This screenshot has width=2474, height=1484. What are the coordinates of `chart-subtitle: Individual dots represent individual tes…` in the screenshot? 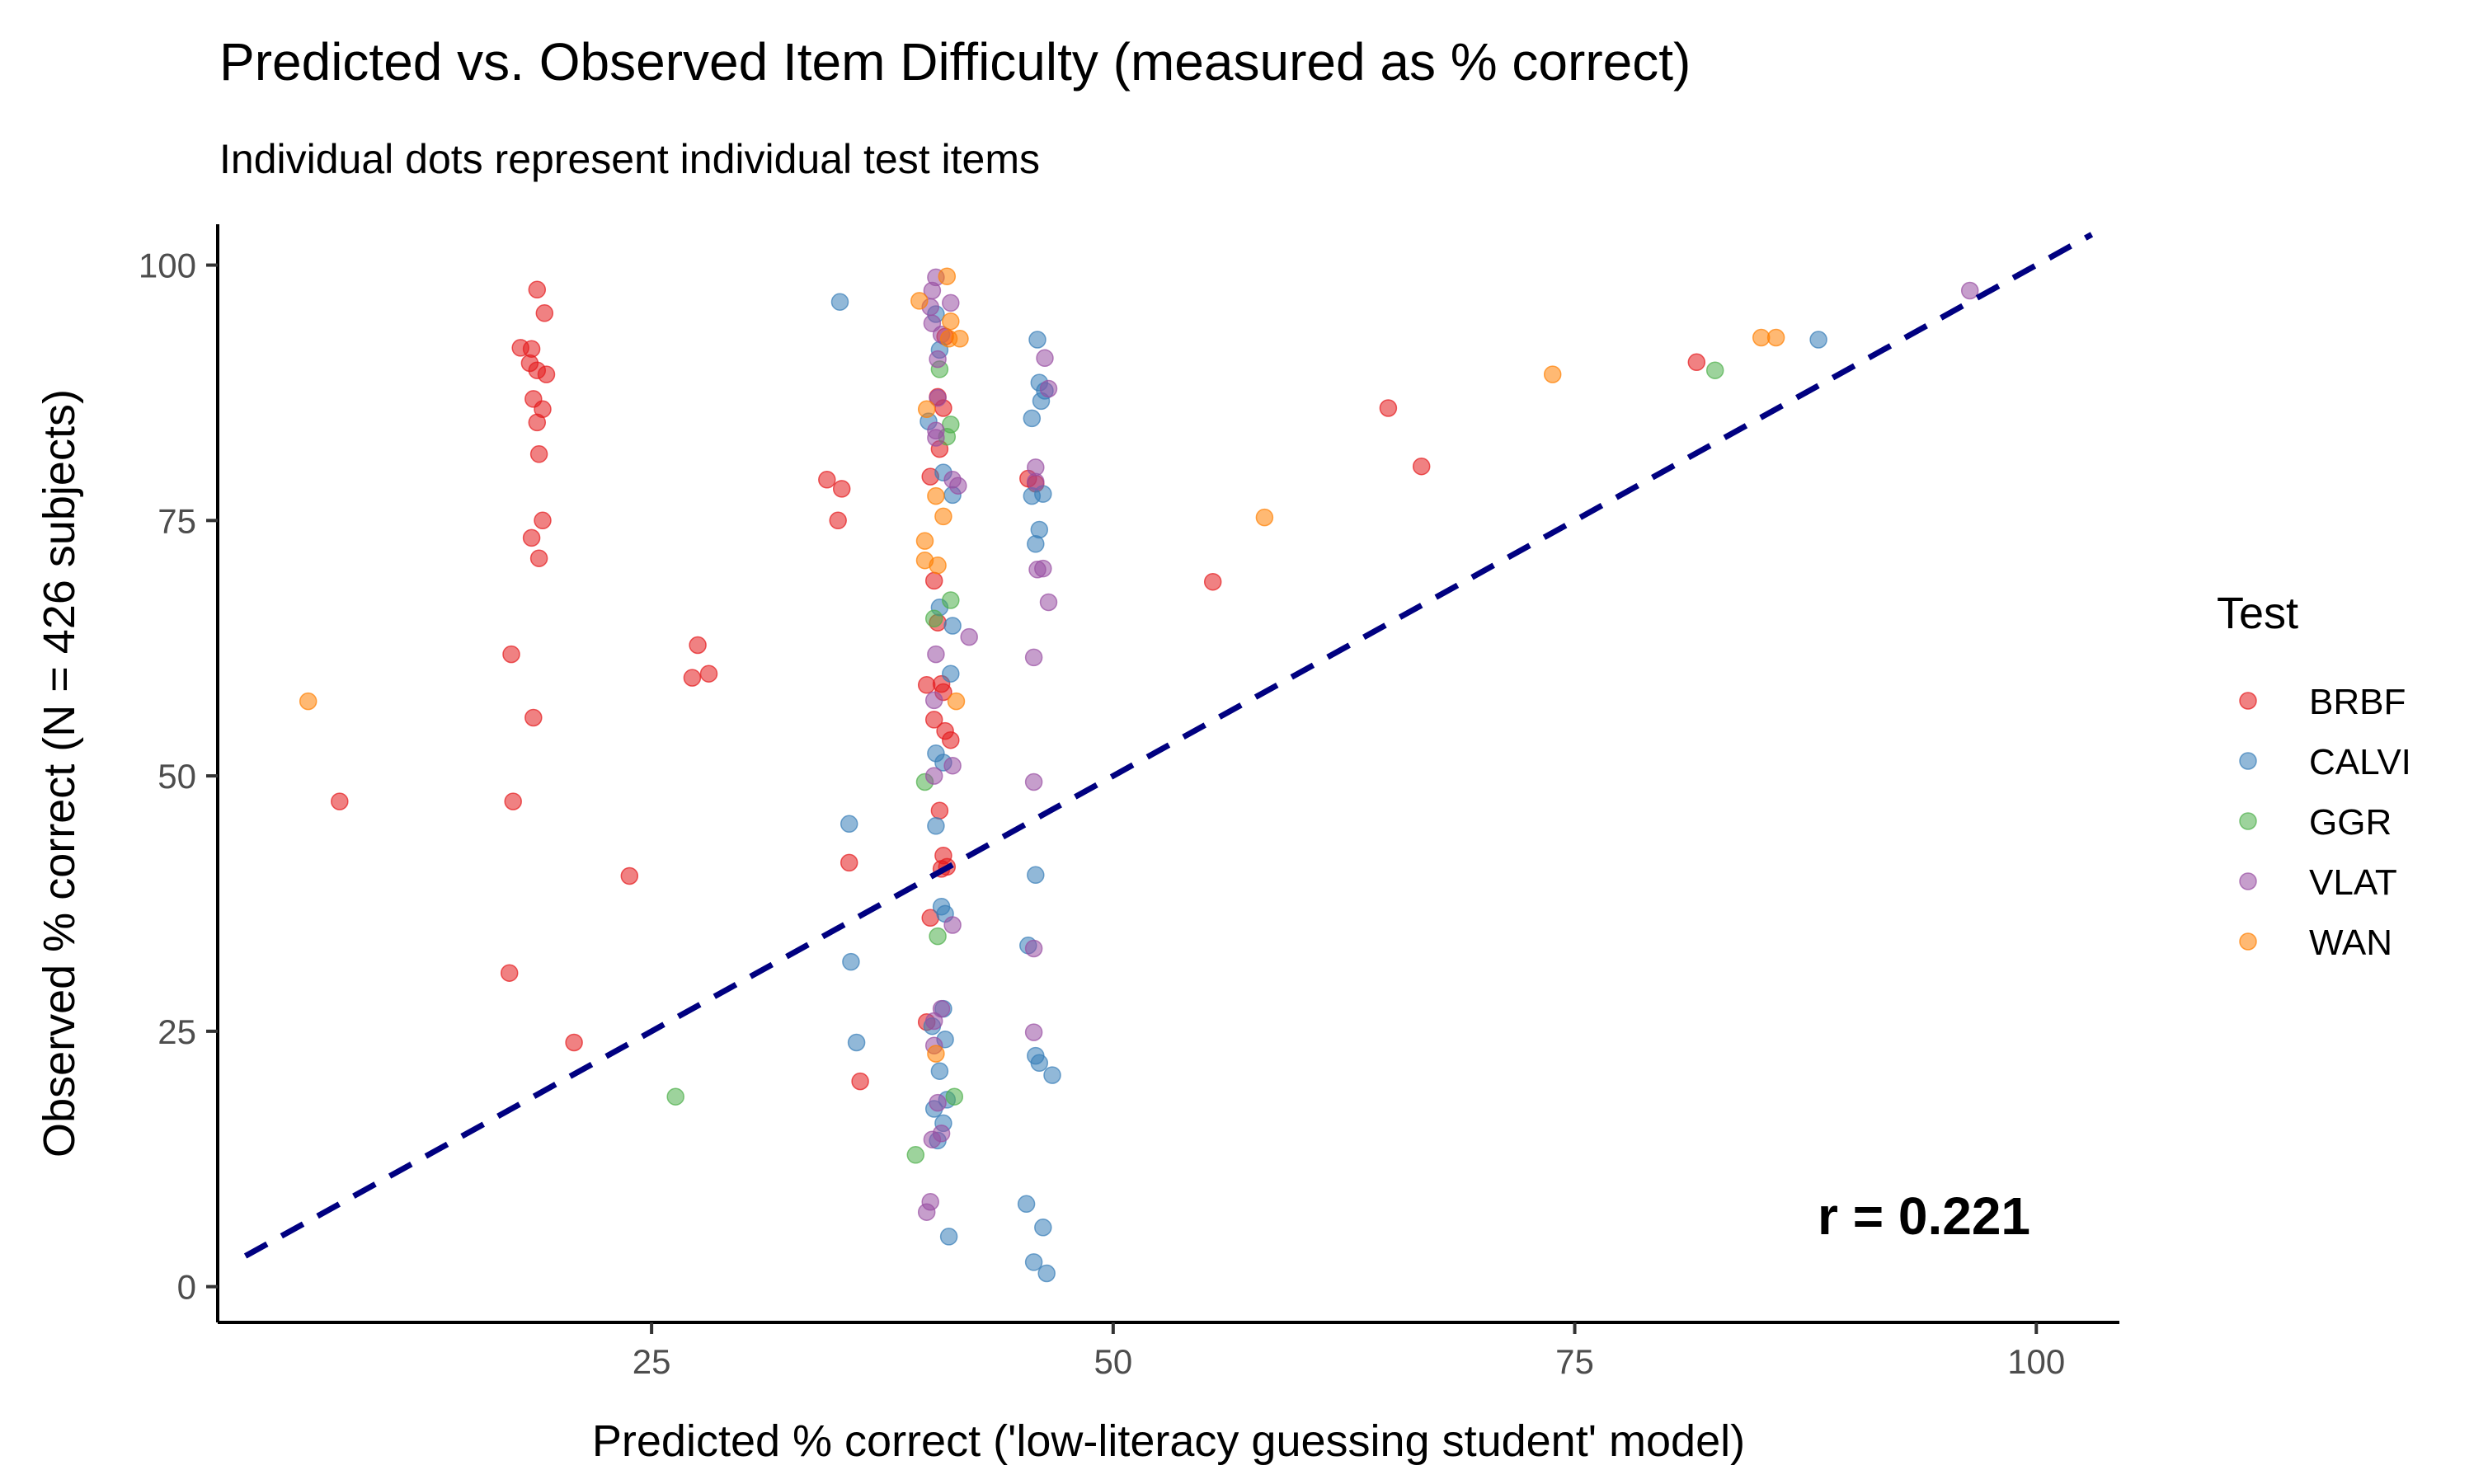 It's located at (629, 159).